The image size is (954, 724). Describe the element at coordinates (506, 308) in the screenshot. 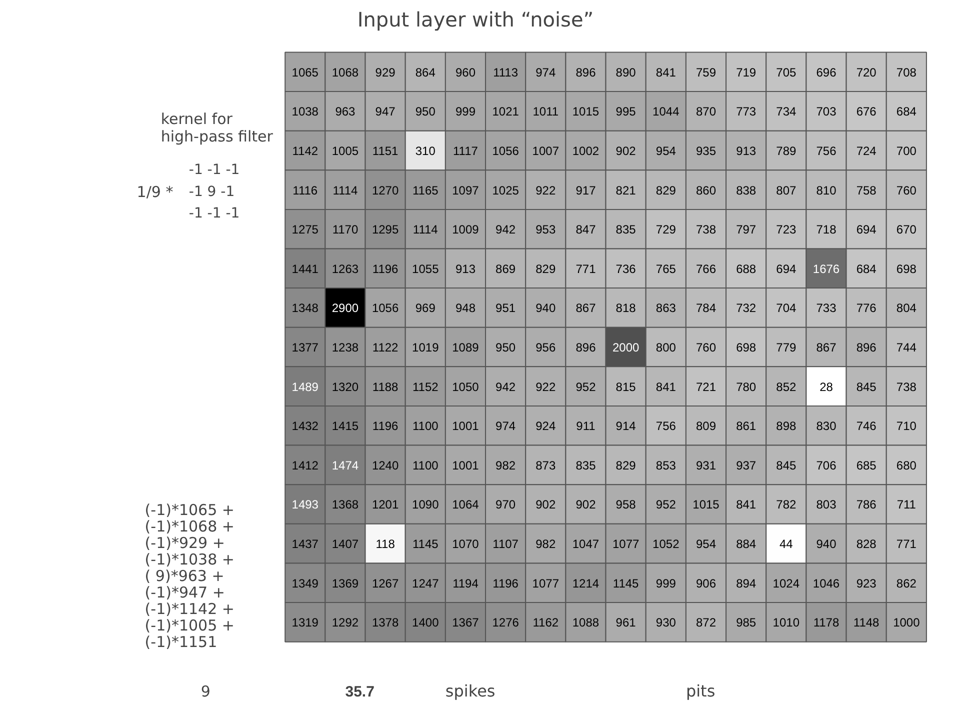

I see `data-label: 951` at that location.